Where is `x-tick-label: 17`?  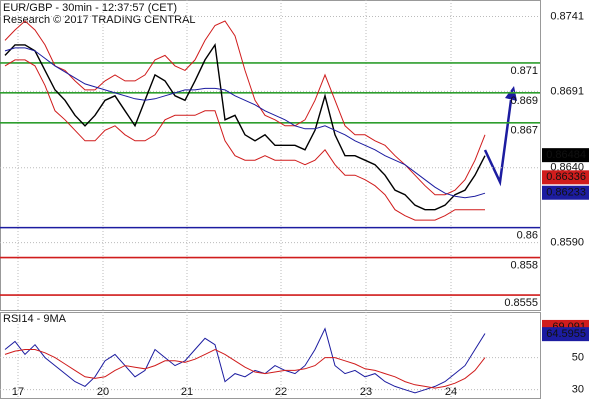 x-tick-label: 17 is located at coordinates (18, 392).